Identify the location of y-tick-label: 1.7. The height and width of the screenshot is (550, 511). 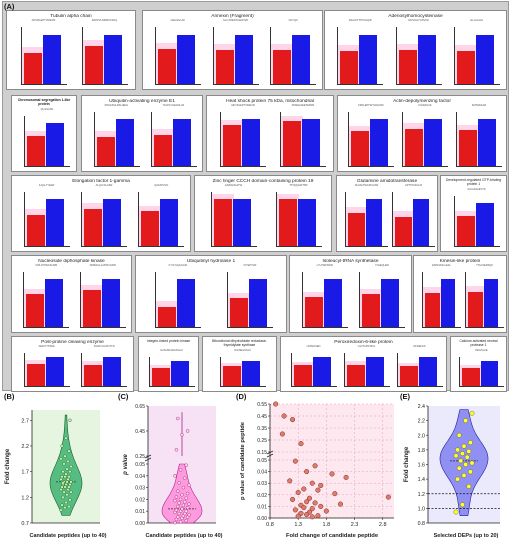
(25, 473).